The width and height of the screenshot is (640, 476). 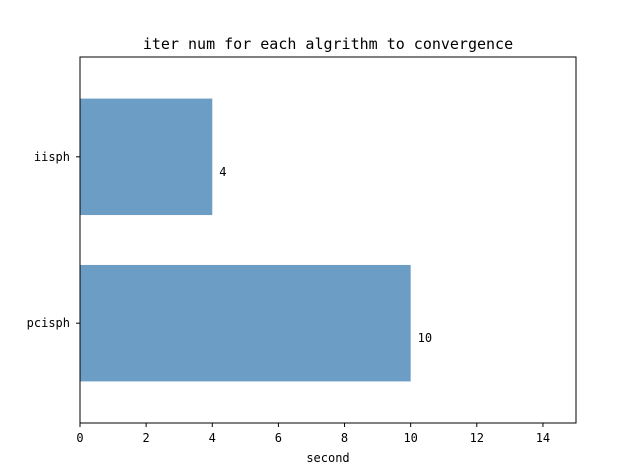 I want to click on data-label-pcisph: 10, so click(x=425, y=338).